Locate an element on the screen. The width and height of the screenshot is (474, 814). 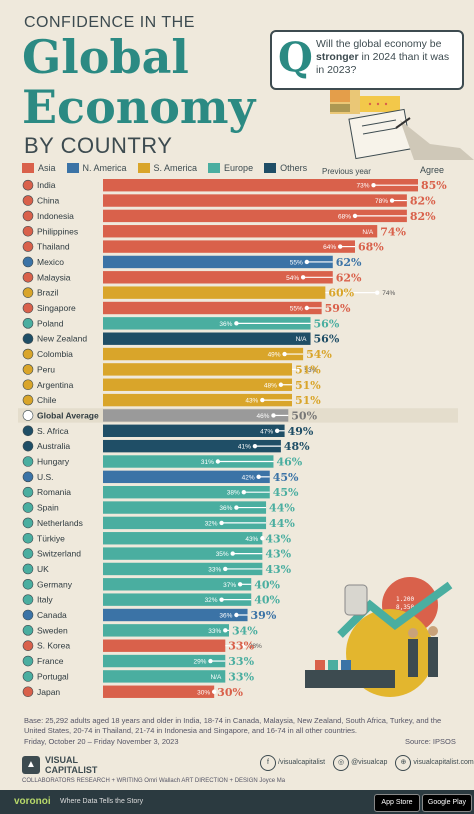
country-label: Malaysia is located at coordinates (54, 277).